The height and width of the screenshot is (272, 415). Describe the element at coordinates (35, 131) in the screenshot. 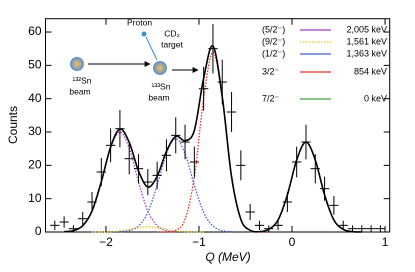

I see `y-tick-label: 30` at that location.